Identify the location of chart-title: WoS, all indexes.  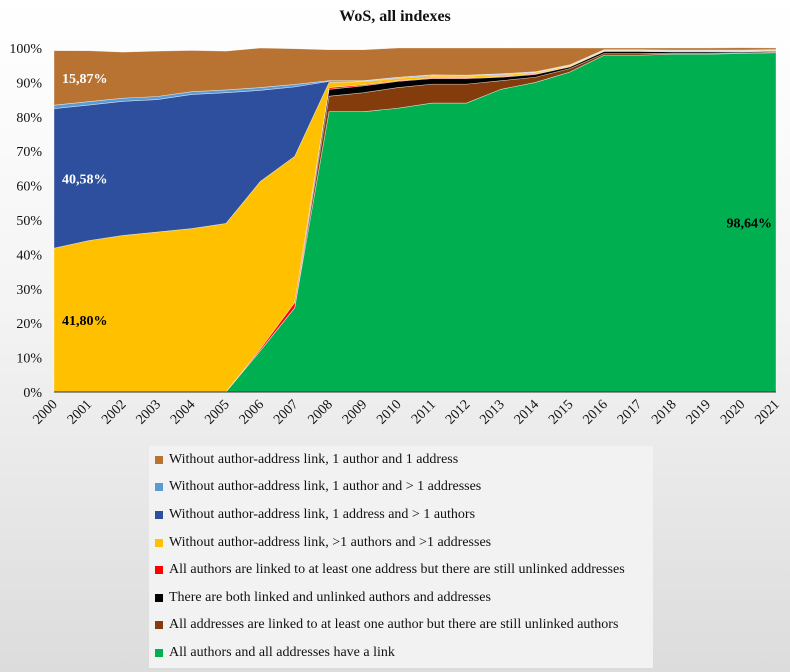
(395, 16).